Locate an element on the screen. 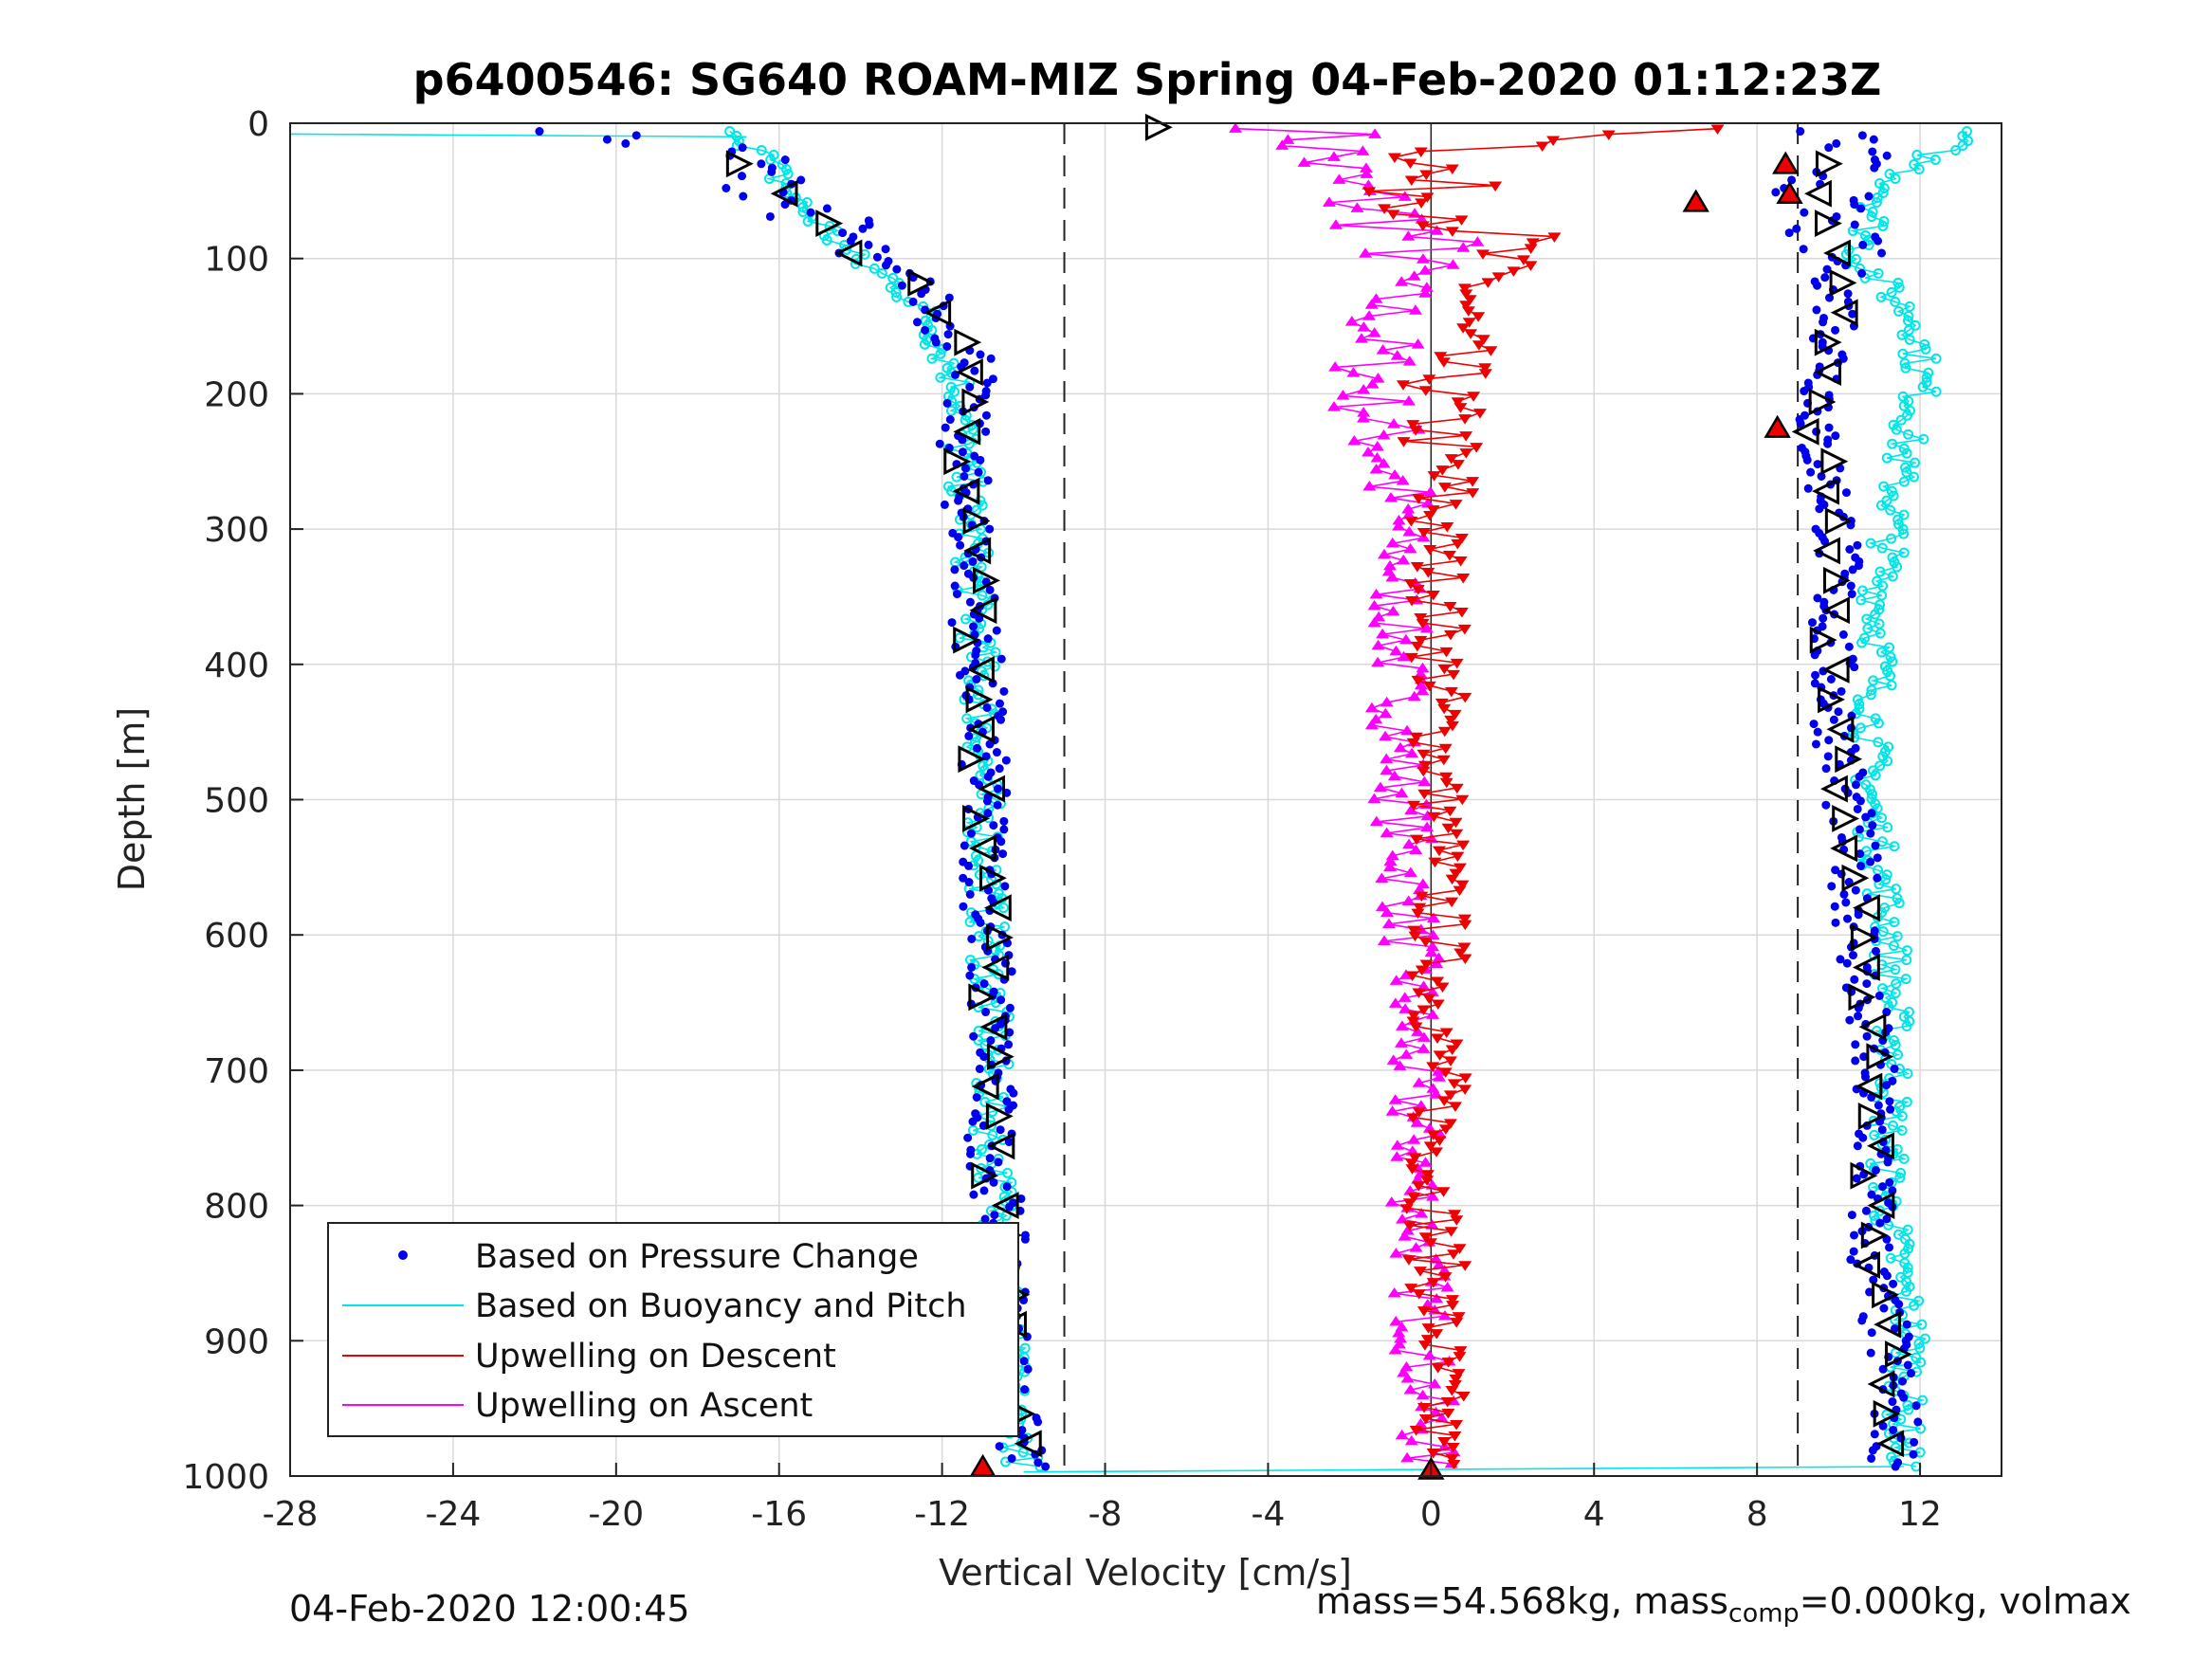 This screenshot has width=2212, height=1659. x-tick-label: -12 is located at coordinates (942, 1514).